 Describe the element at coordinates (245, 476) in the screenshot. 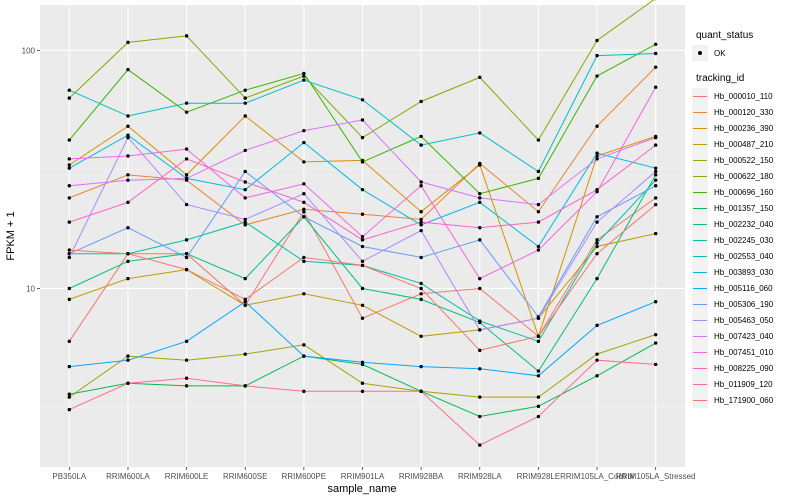

I see `x-tick-label: RRIM600SE` at that location.